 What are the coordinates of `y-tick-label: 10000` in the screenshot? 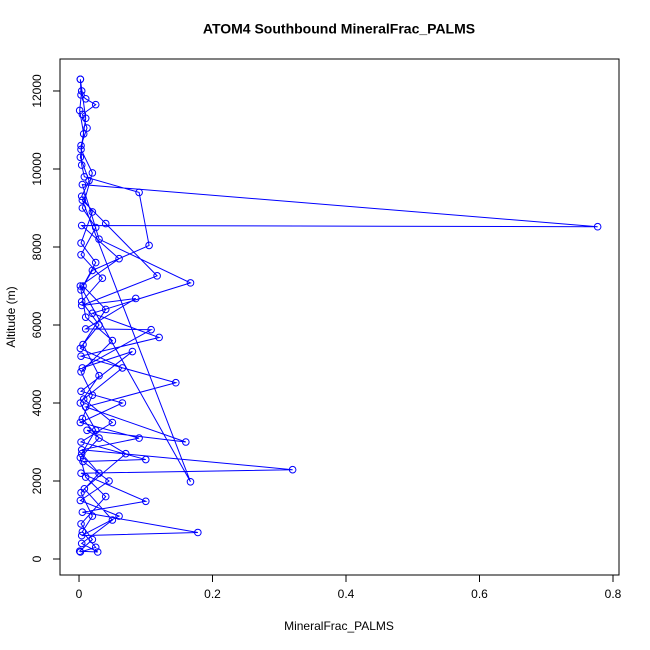 It's located at (37, 169).